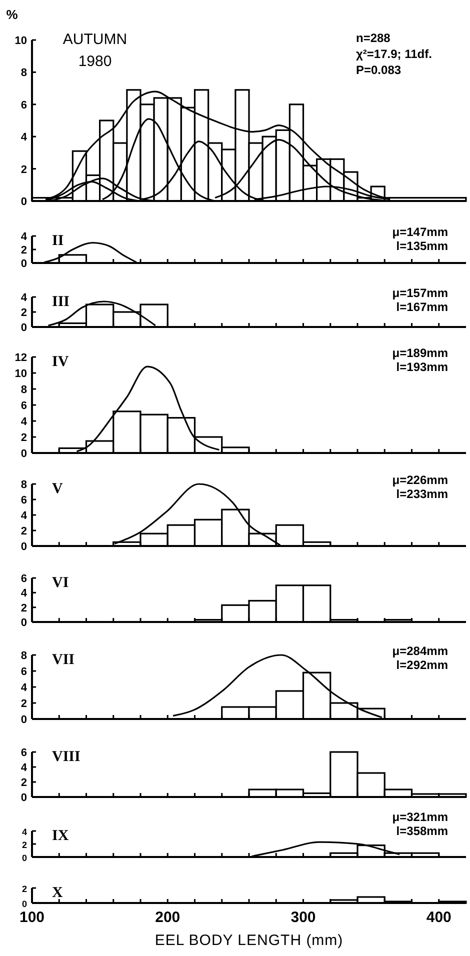 Image resolution: width=470 pixels, height=956 pixels. What do you see at coordinates (167, 917) in the screenshot?
I see `x-tick-label: 200` at bounding box center [167, 917].